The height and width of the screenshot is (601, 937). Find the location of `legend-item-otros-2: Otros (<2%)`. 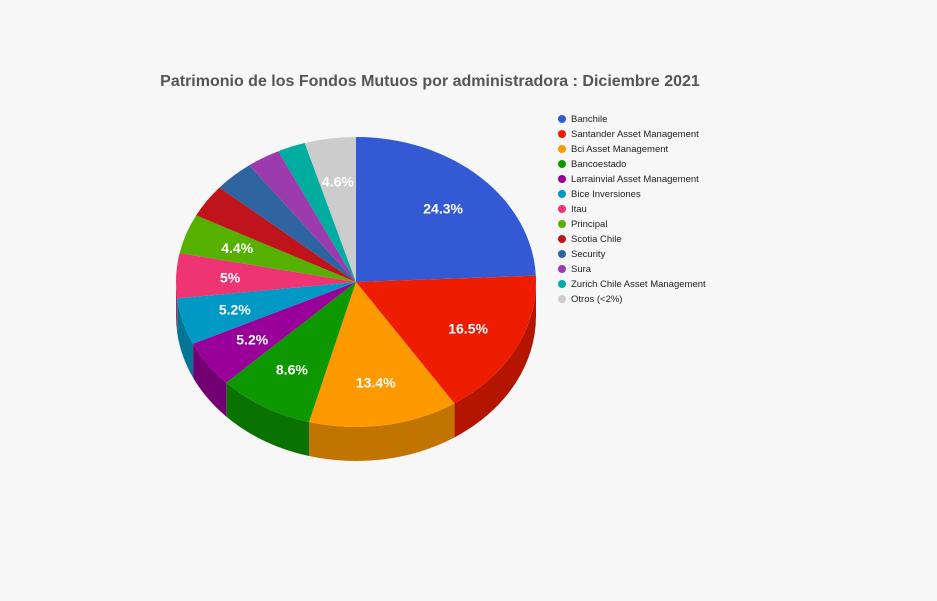

legend-item-otros-2: Otros (<2%) is located at coordinates (632, 300).